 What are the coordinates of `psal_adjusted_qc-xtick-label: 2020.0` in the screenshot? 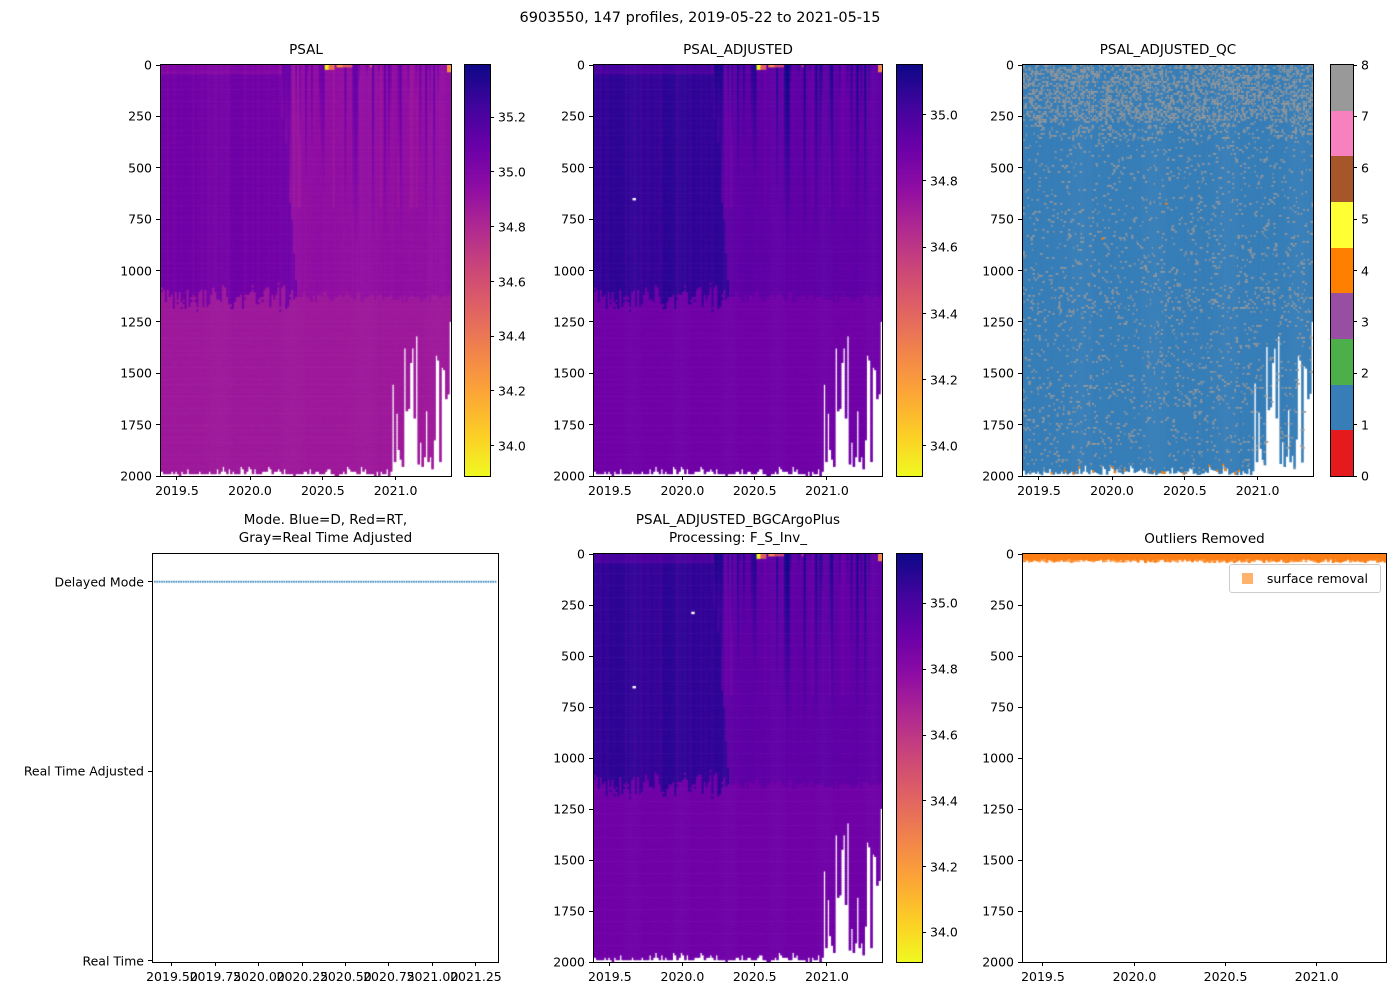 It's located at (1112, 490).